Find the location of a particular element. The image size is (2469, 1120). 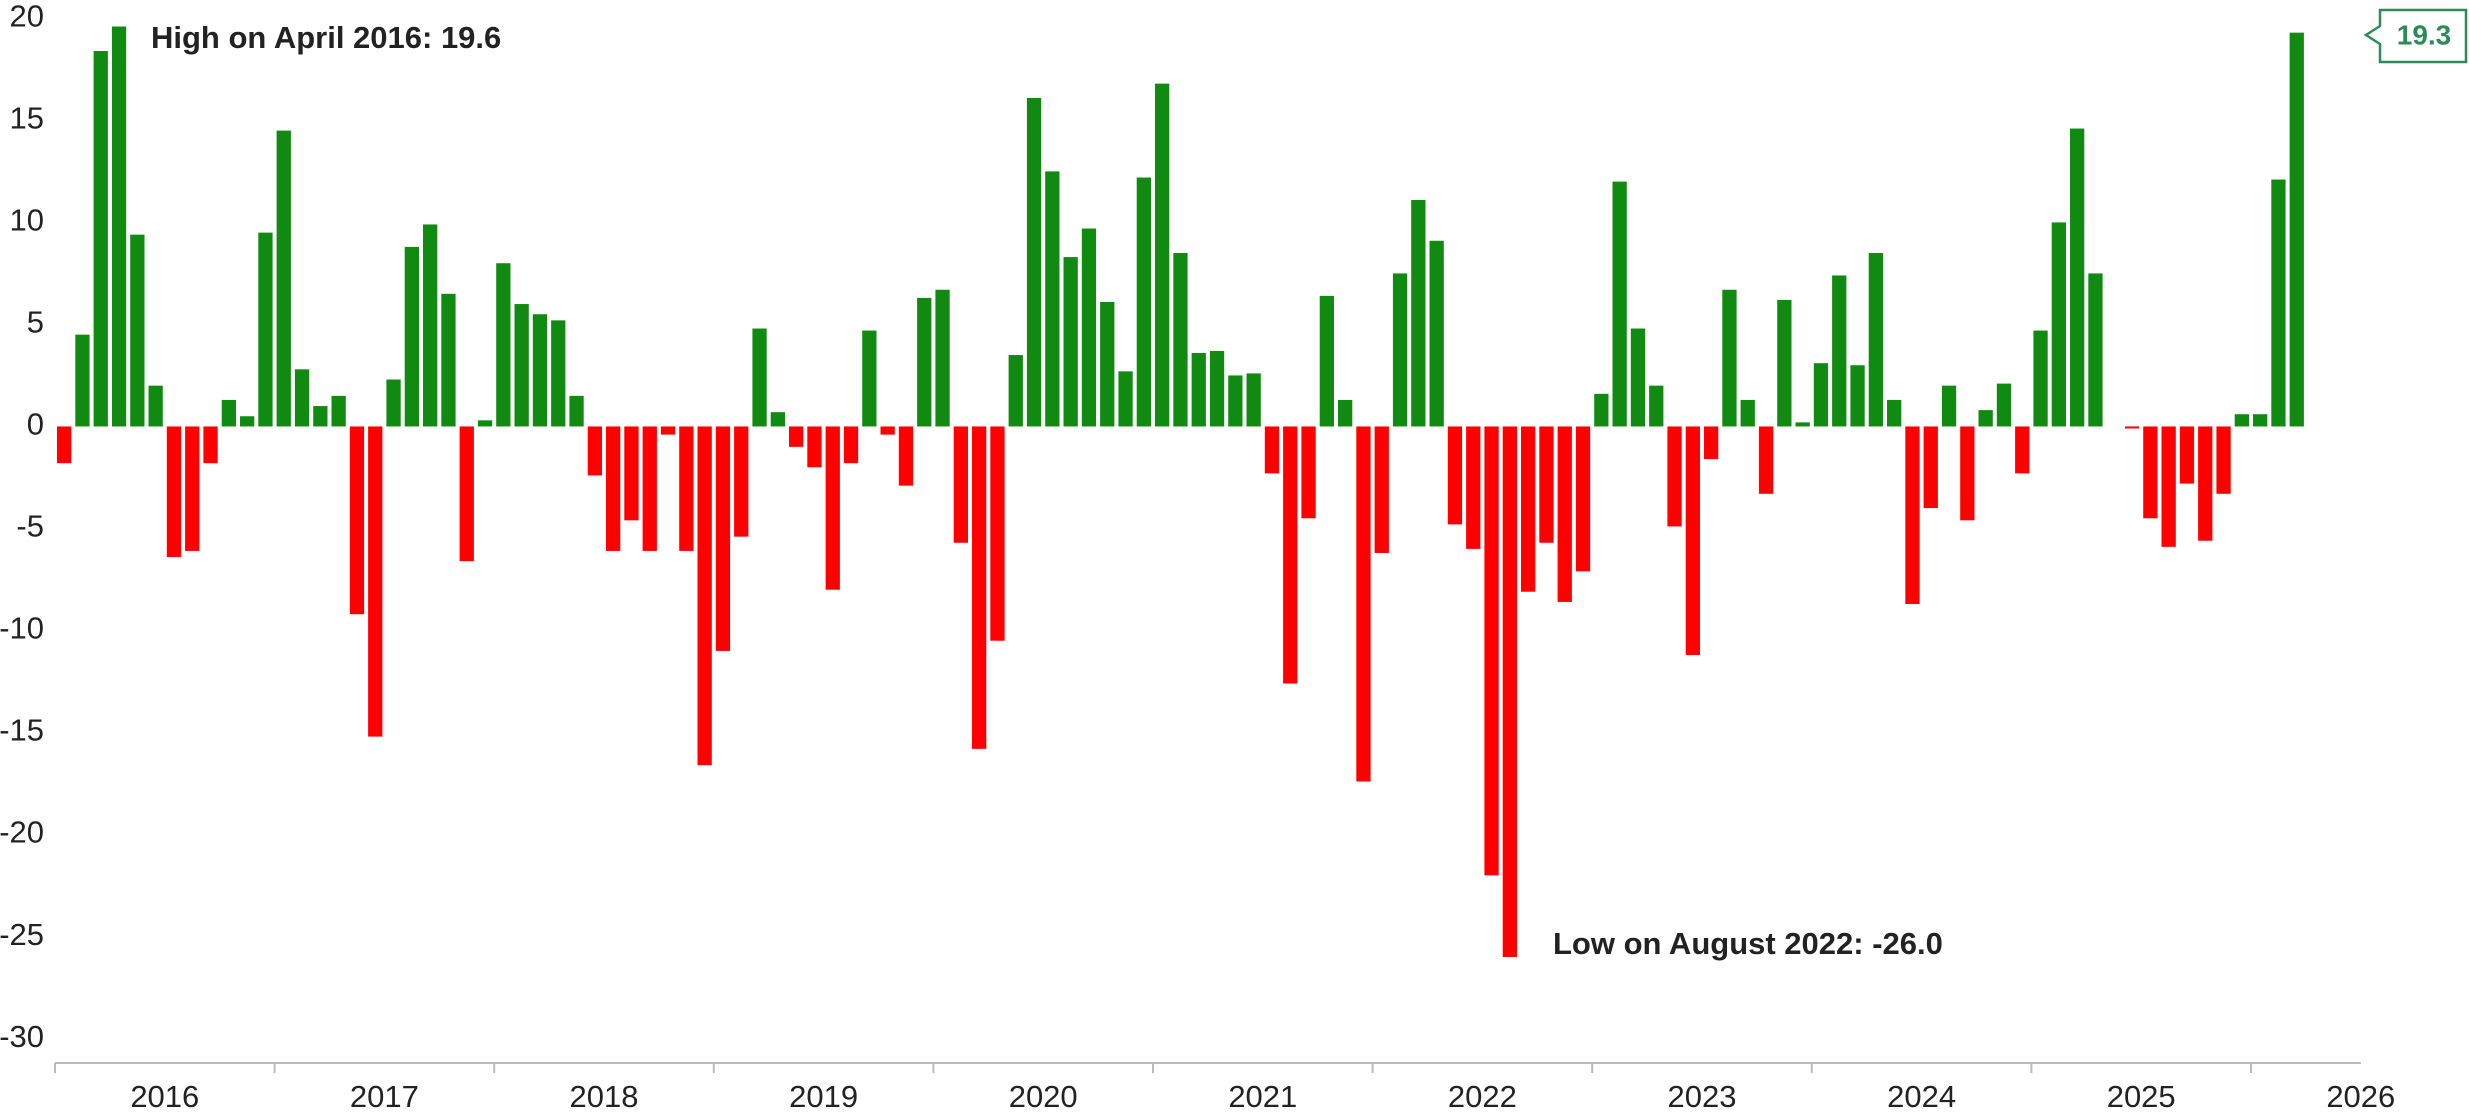

y-tick-label: -15 is located at coordinates (22, 730).